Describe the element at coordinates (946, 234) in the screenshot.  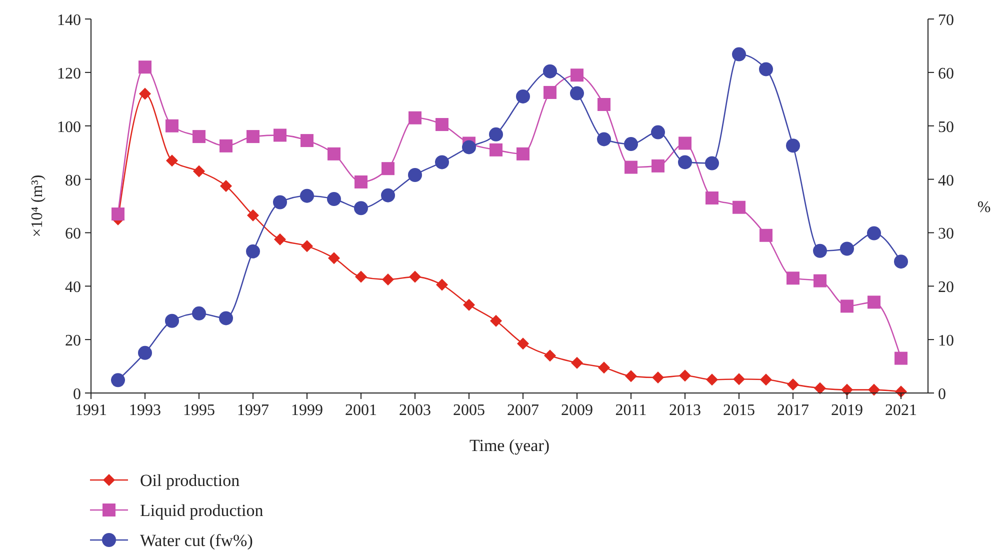
I see `y2-tick-label: 30` at that location.